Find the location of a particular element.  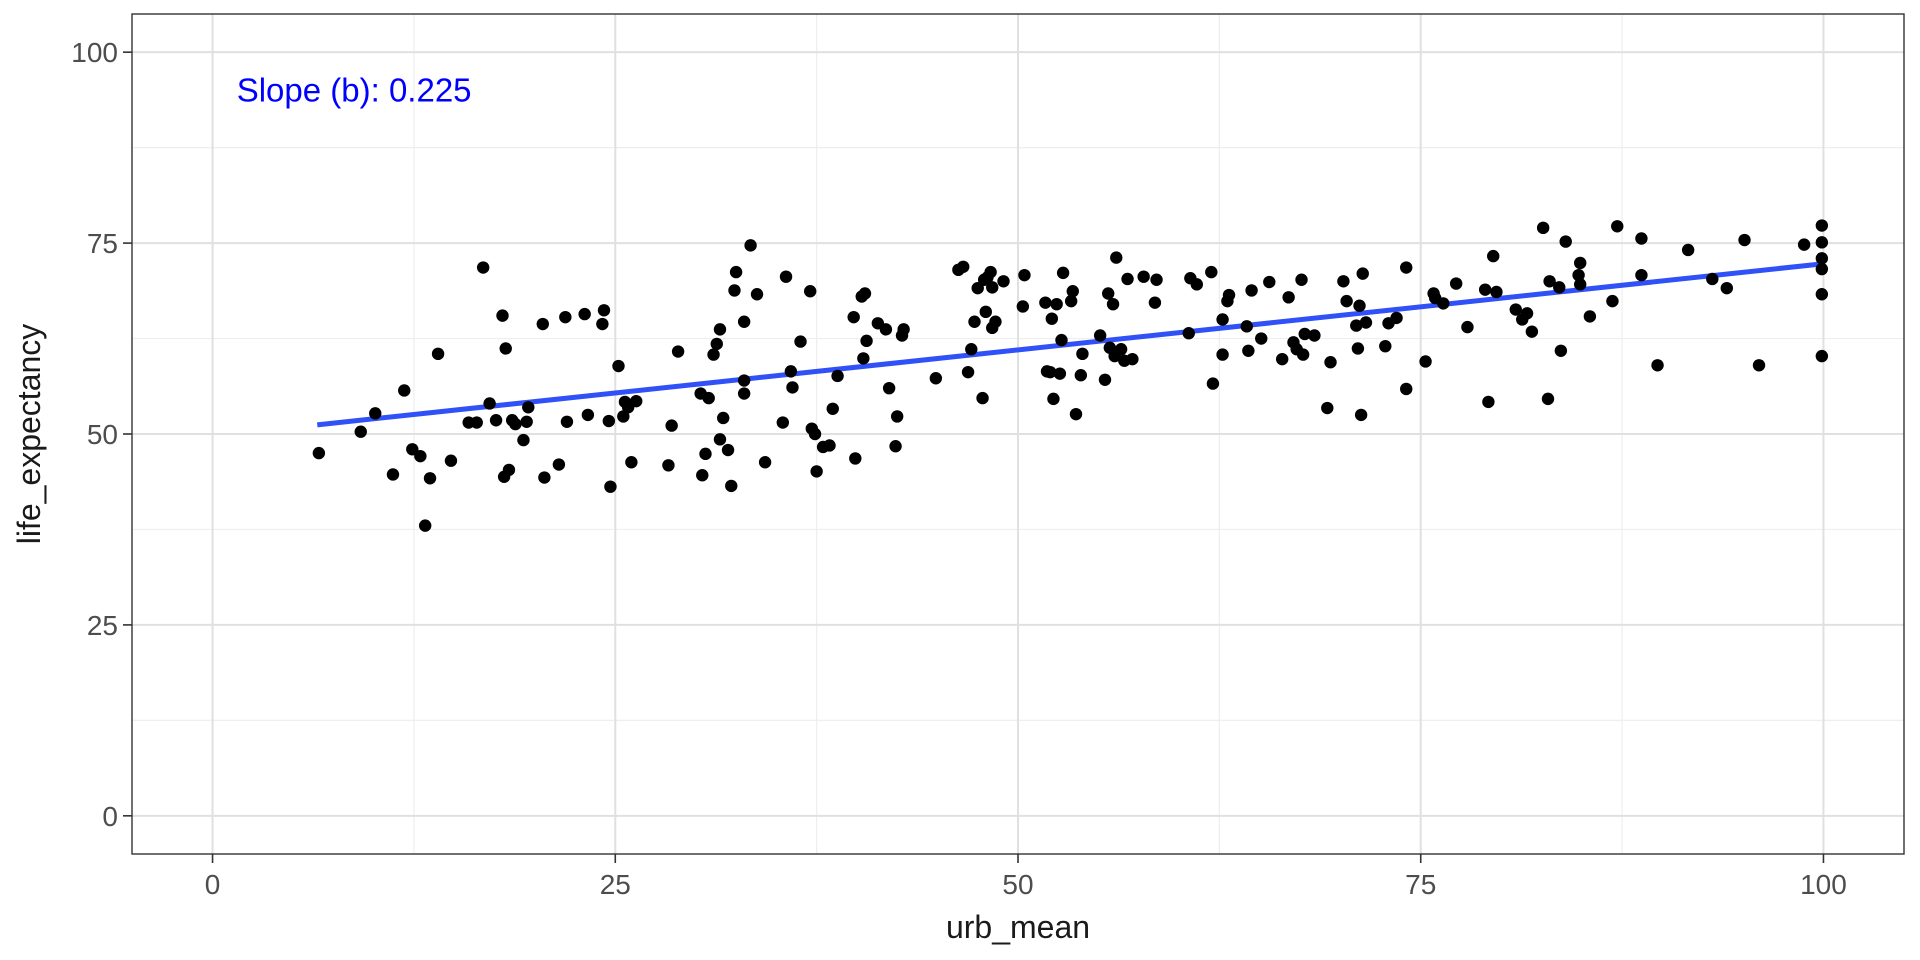

y-axis-title: life_expectancy is located at coordinates (29, 434).